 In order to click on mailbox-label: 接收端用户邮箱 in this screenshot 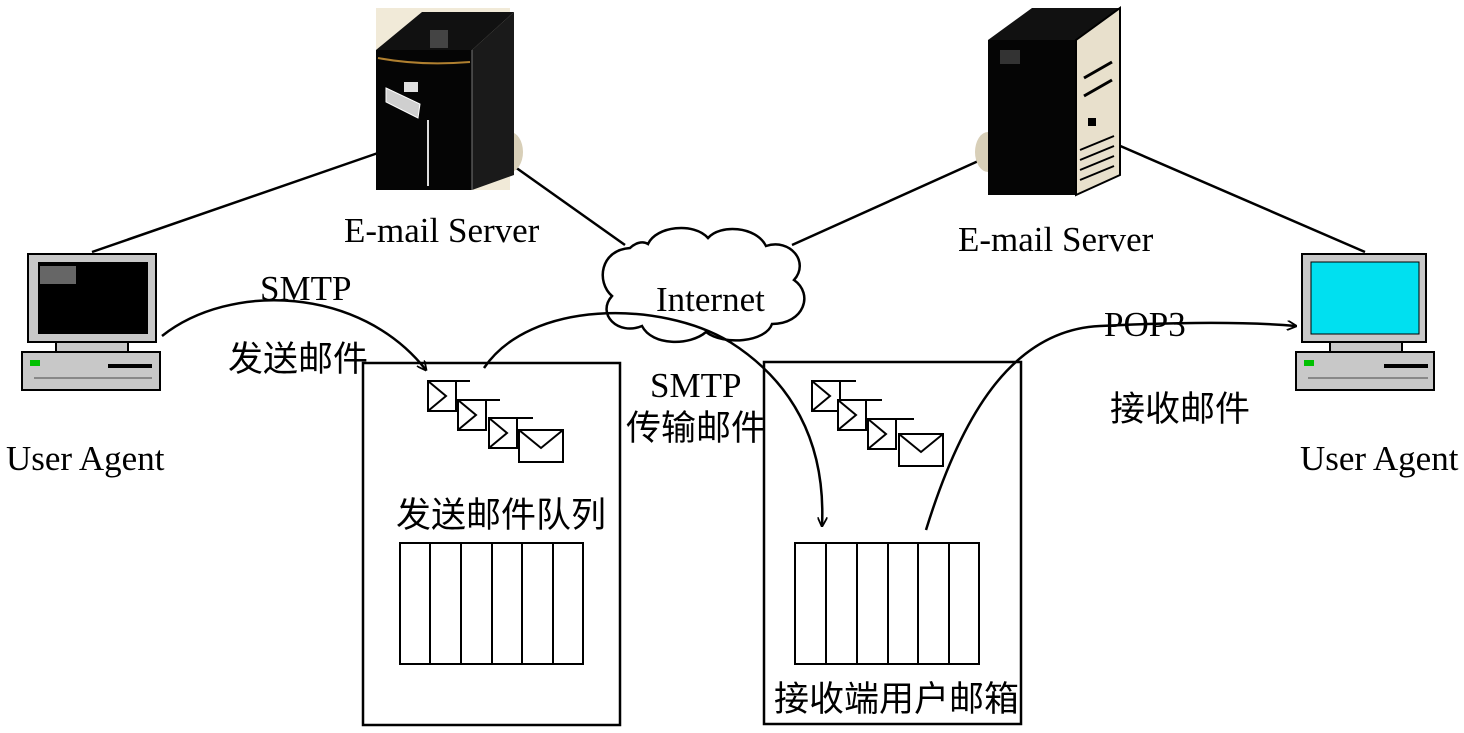, I will do `click(896, 699)`.